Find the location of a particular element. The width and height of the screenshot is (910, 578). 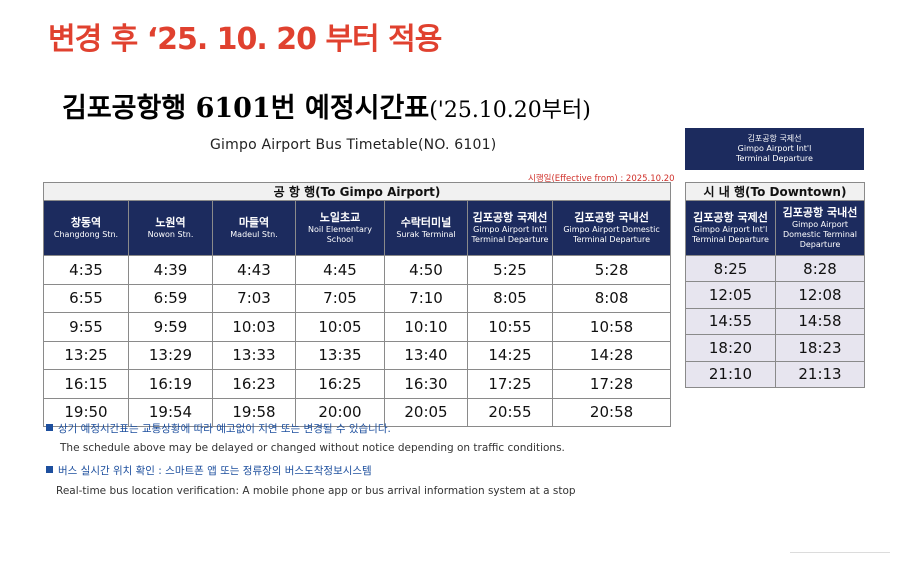

side-header-en1: Gimpo Airport Int'l is located at coordinates (774, 148).